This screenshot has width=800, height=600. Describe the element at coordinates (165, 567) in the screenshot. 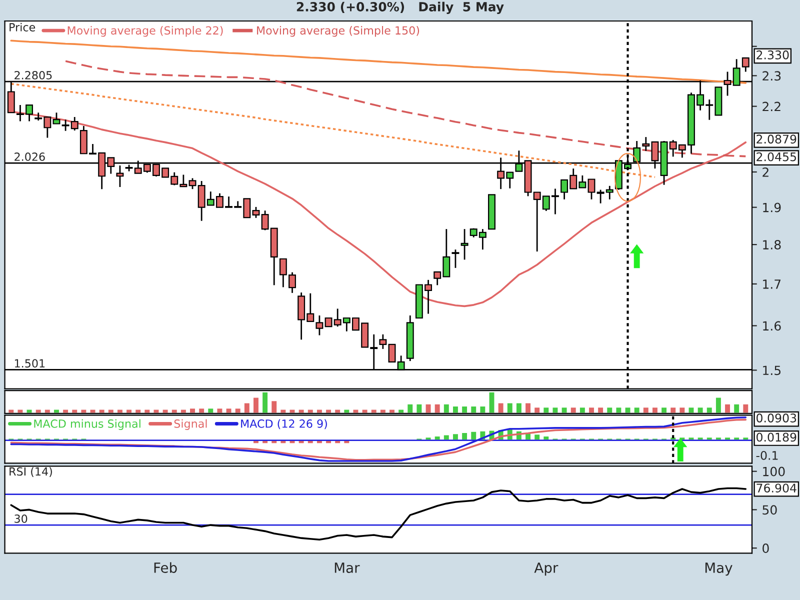

I see `x-tick-label: Feb` at that location.